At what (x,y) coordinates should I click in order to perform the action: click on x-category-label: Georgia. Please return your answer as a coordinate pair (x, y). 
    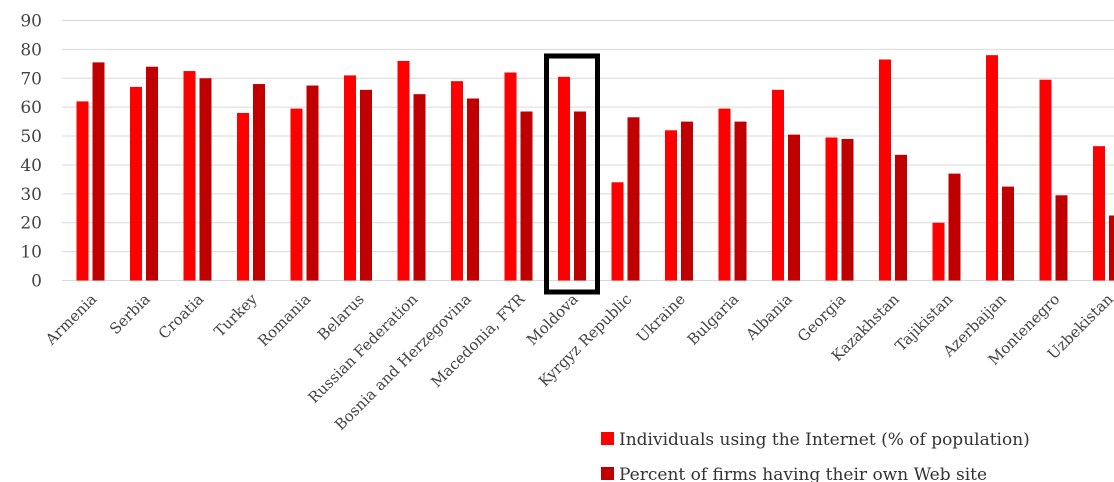
    Looking at the image, I should click on (821, 317).